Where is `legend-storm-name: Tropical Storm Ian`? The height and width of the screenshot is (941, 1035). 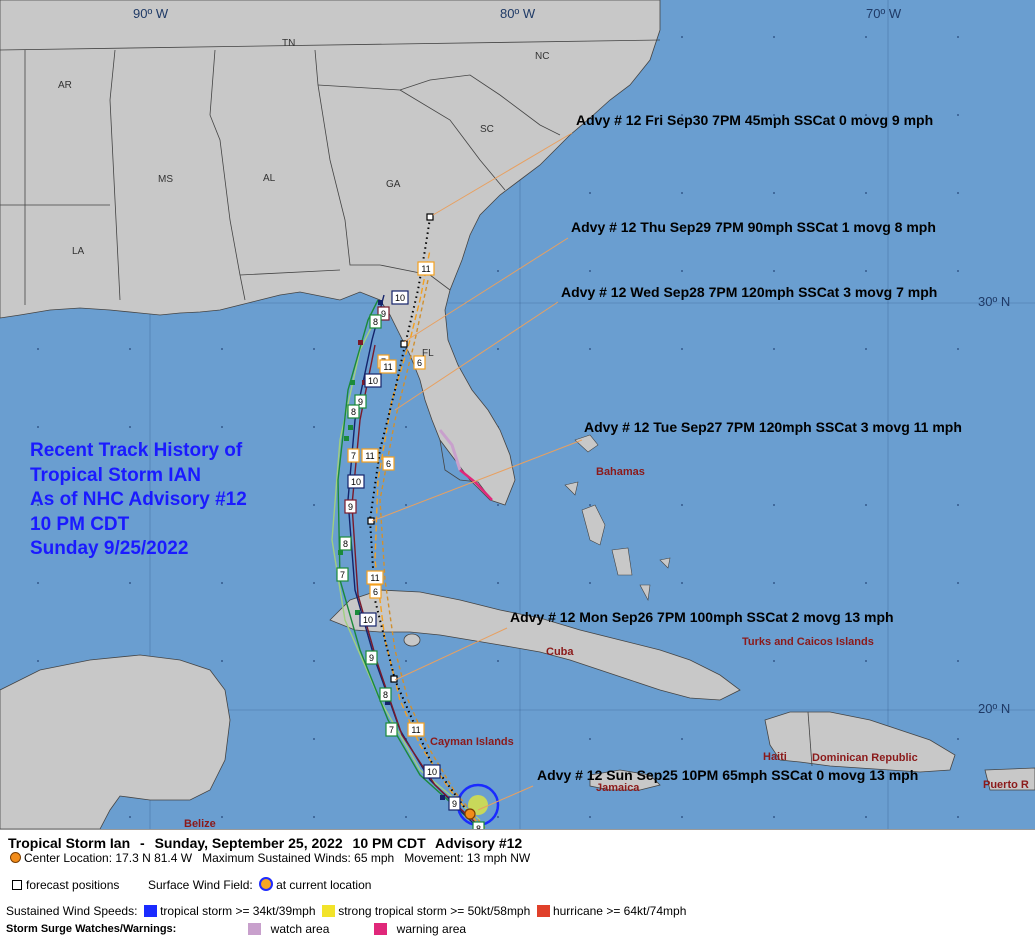 legend-storm-name: Tropical Storm Ian is located at coordinates (69, 843).